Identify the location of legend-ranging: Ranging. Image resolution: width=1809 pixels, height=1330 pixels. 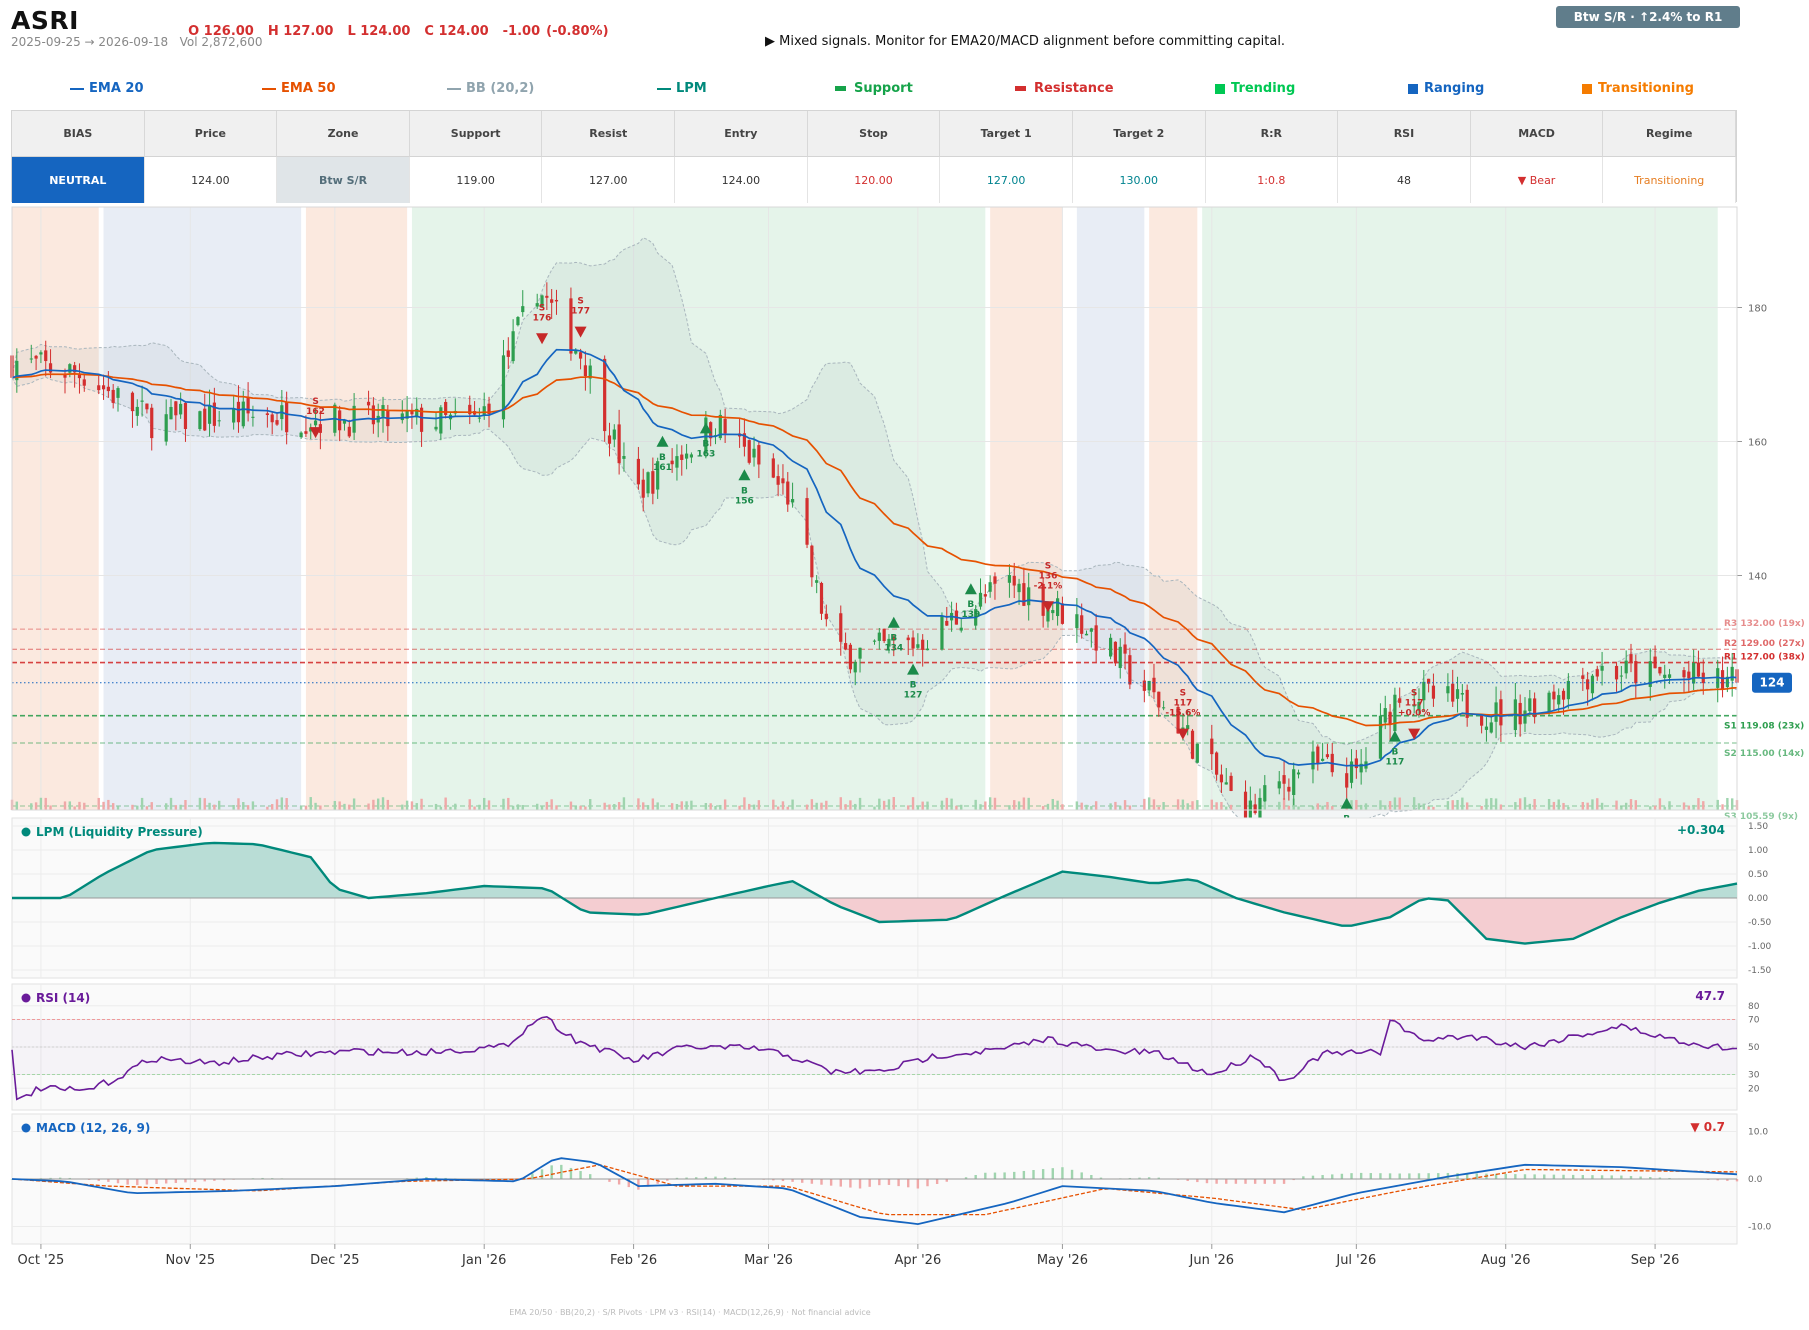
(1446, 88).